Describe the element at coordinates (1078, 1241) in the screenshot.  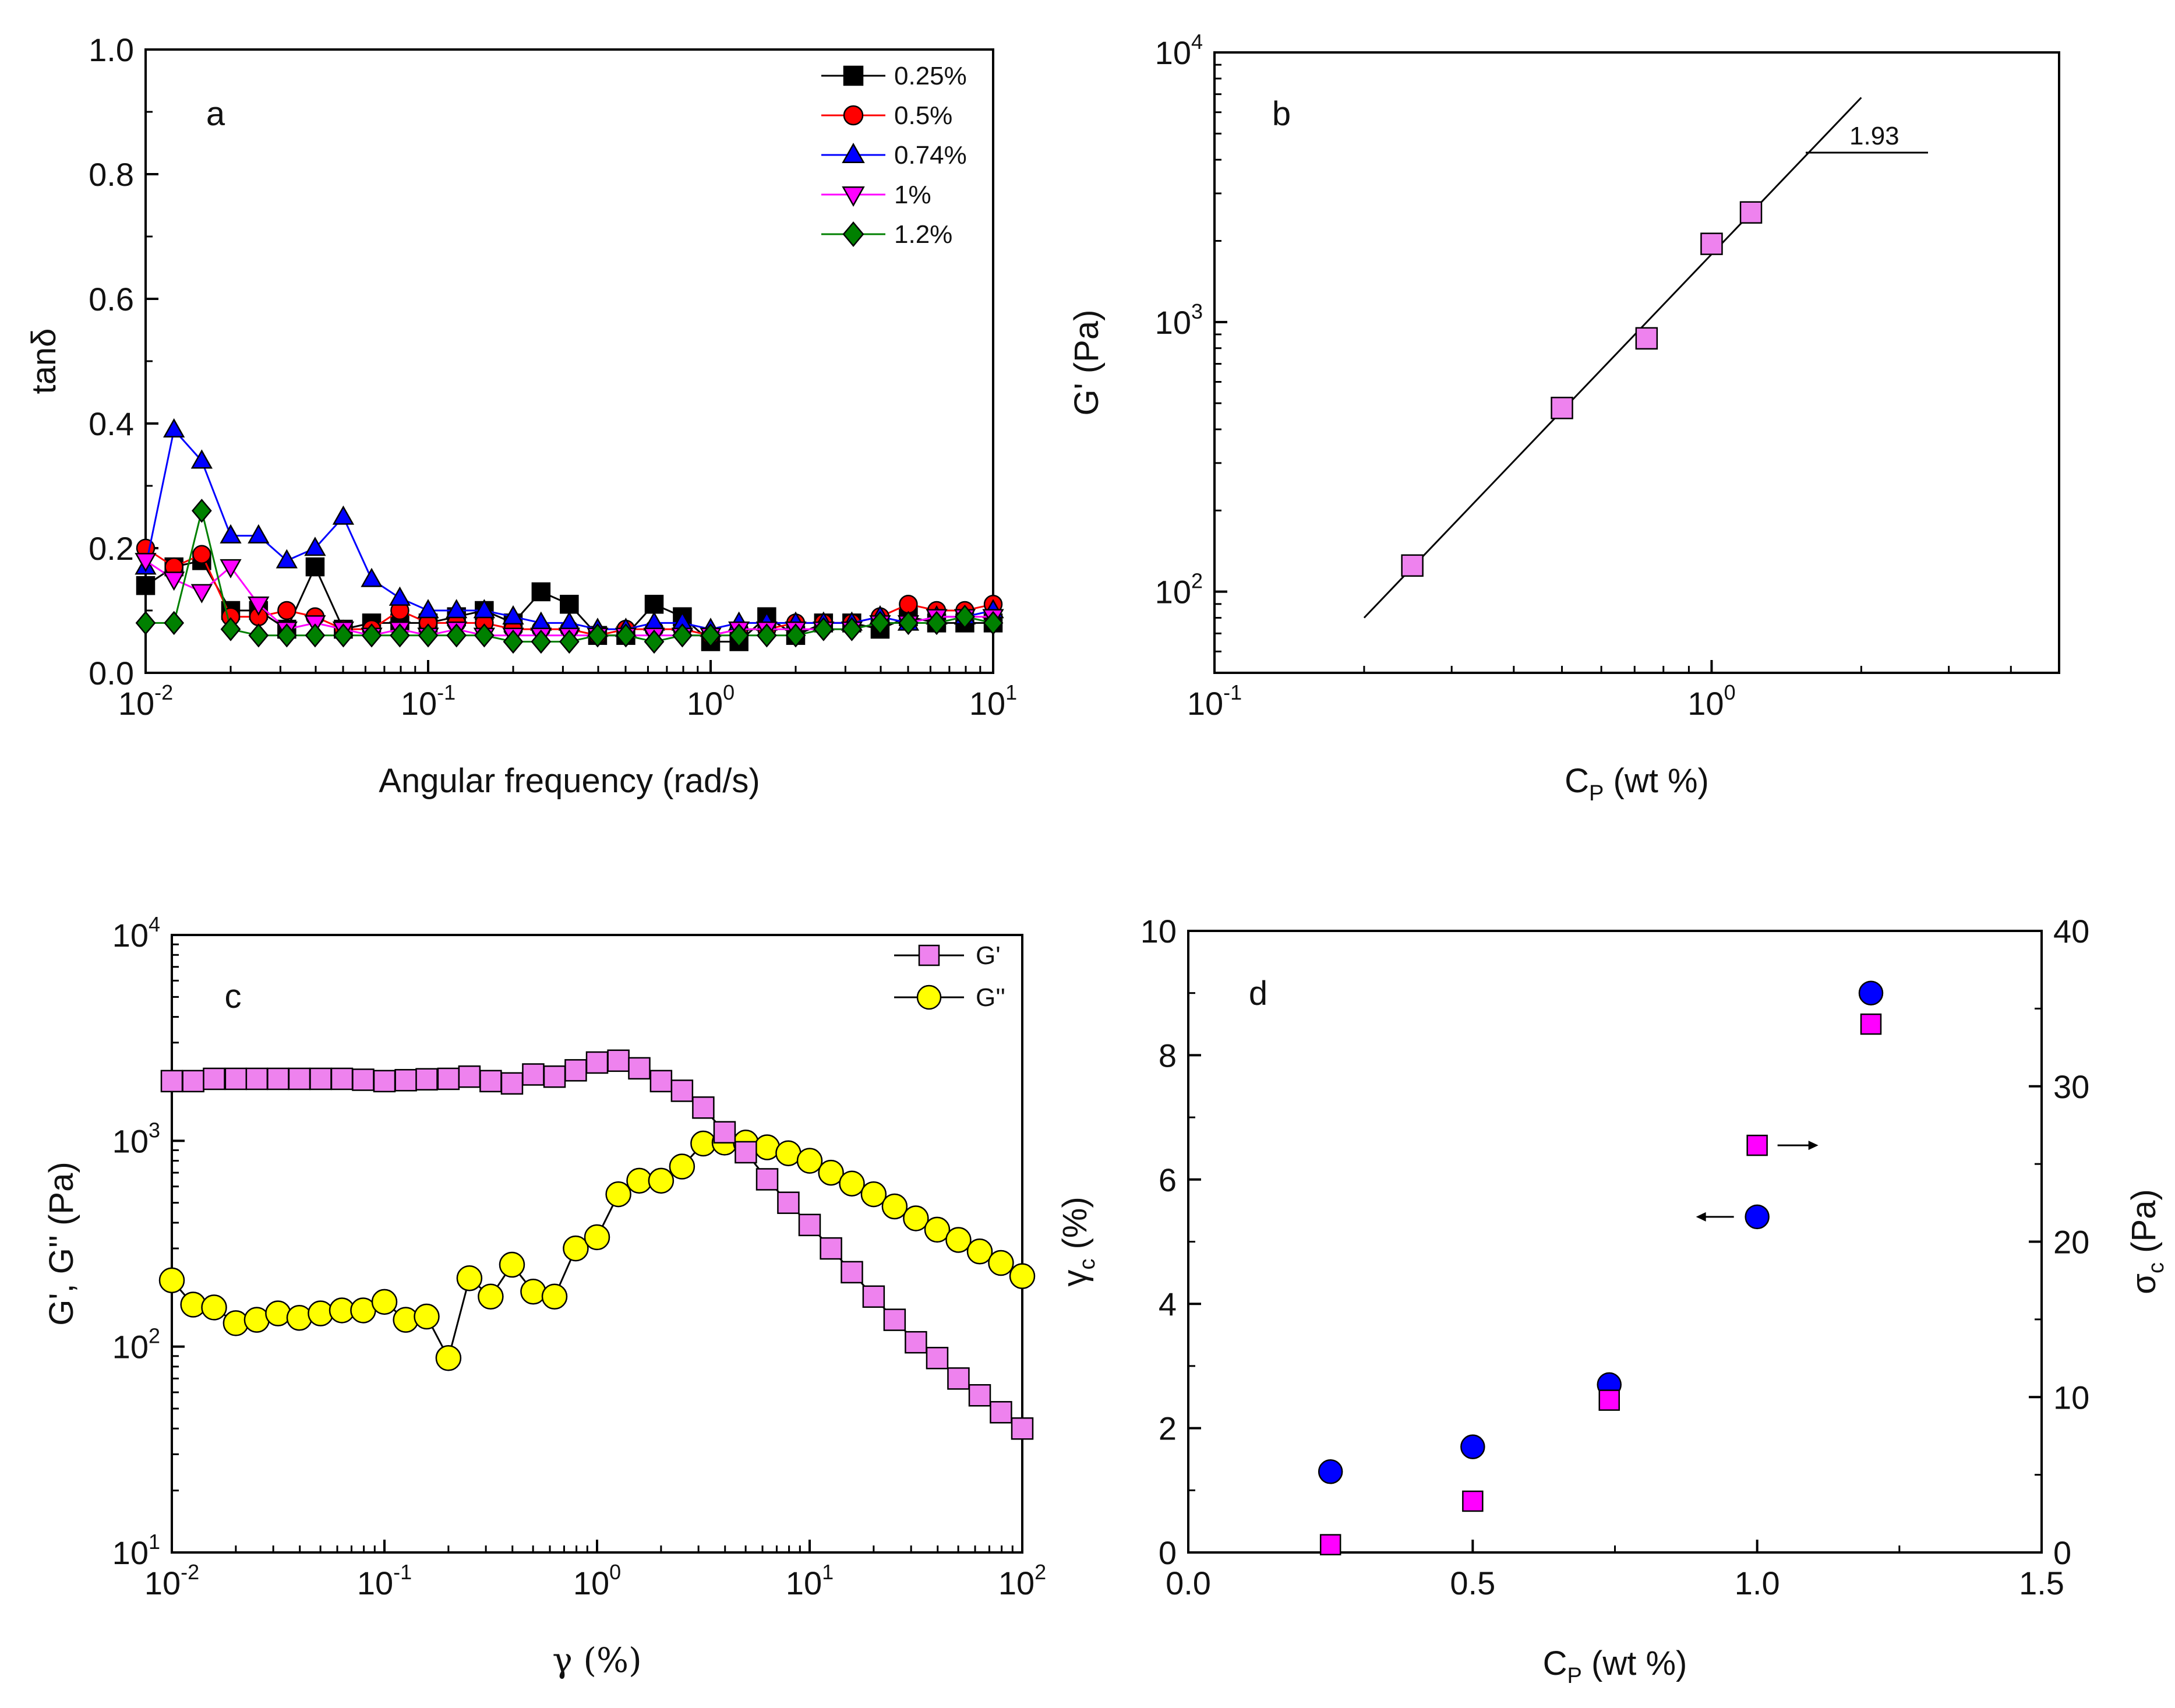
I see `y-axis-label: γc (%)` at that location.